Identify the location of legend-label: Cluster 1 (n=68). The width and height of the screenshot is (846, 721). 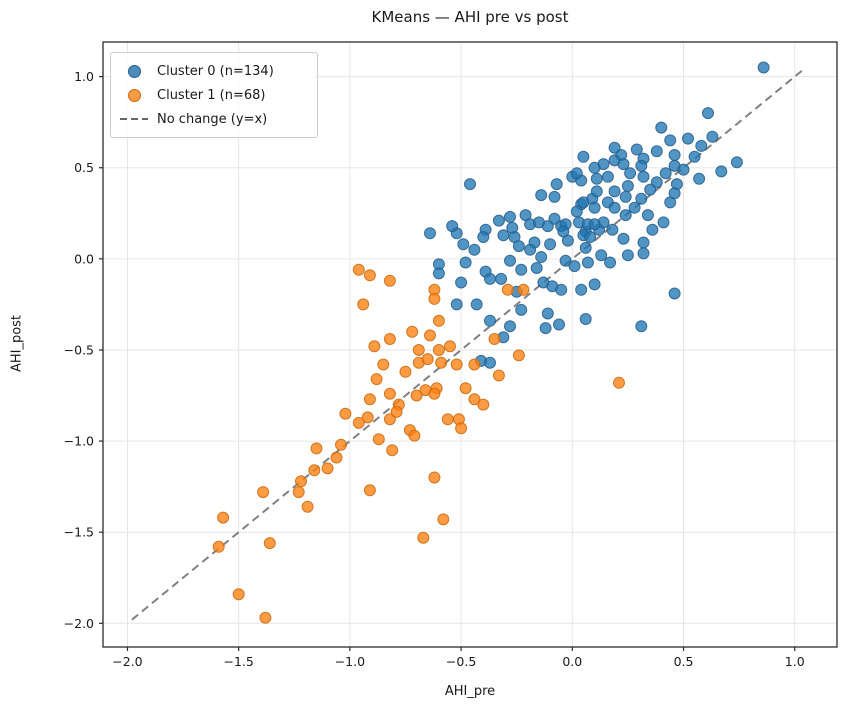
(211, 95).